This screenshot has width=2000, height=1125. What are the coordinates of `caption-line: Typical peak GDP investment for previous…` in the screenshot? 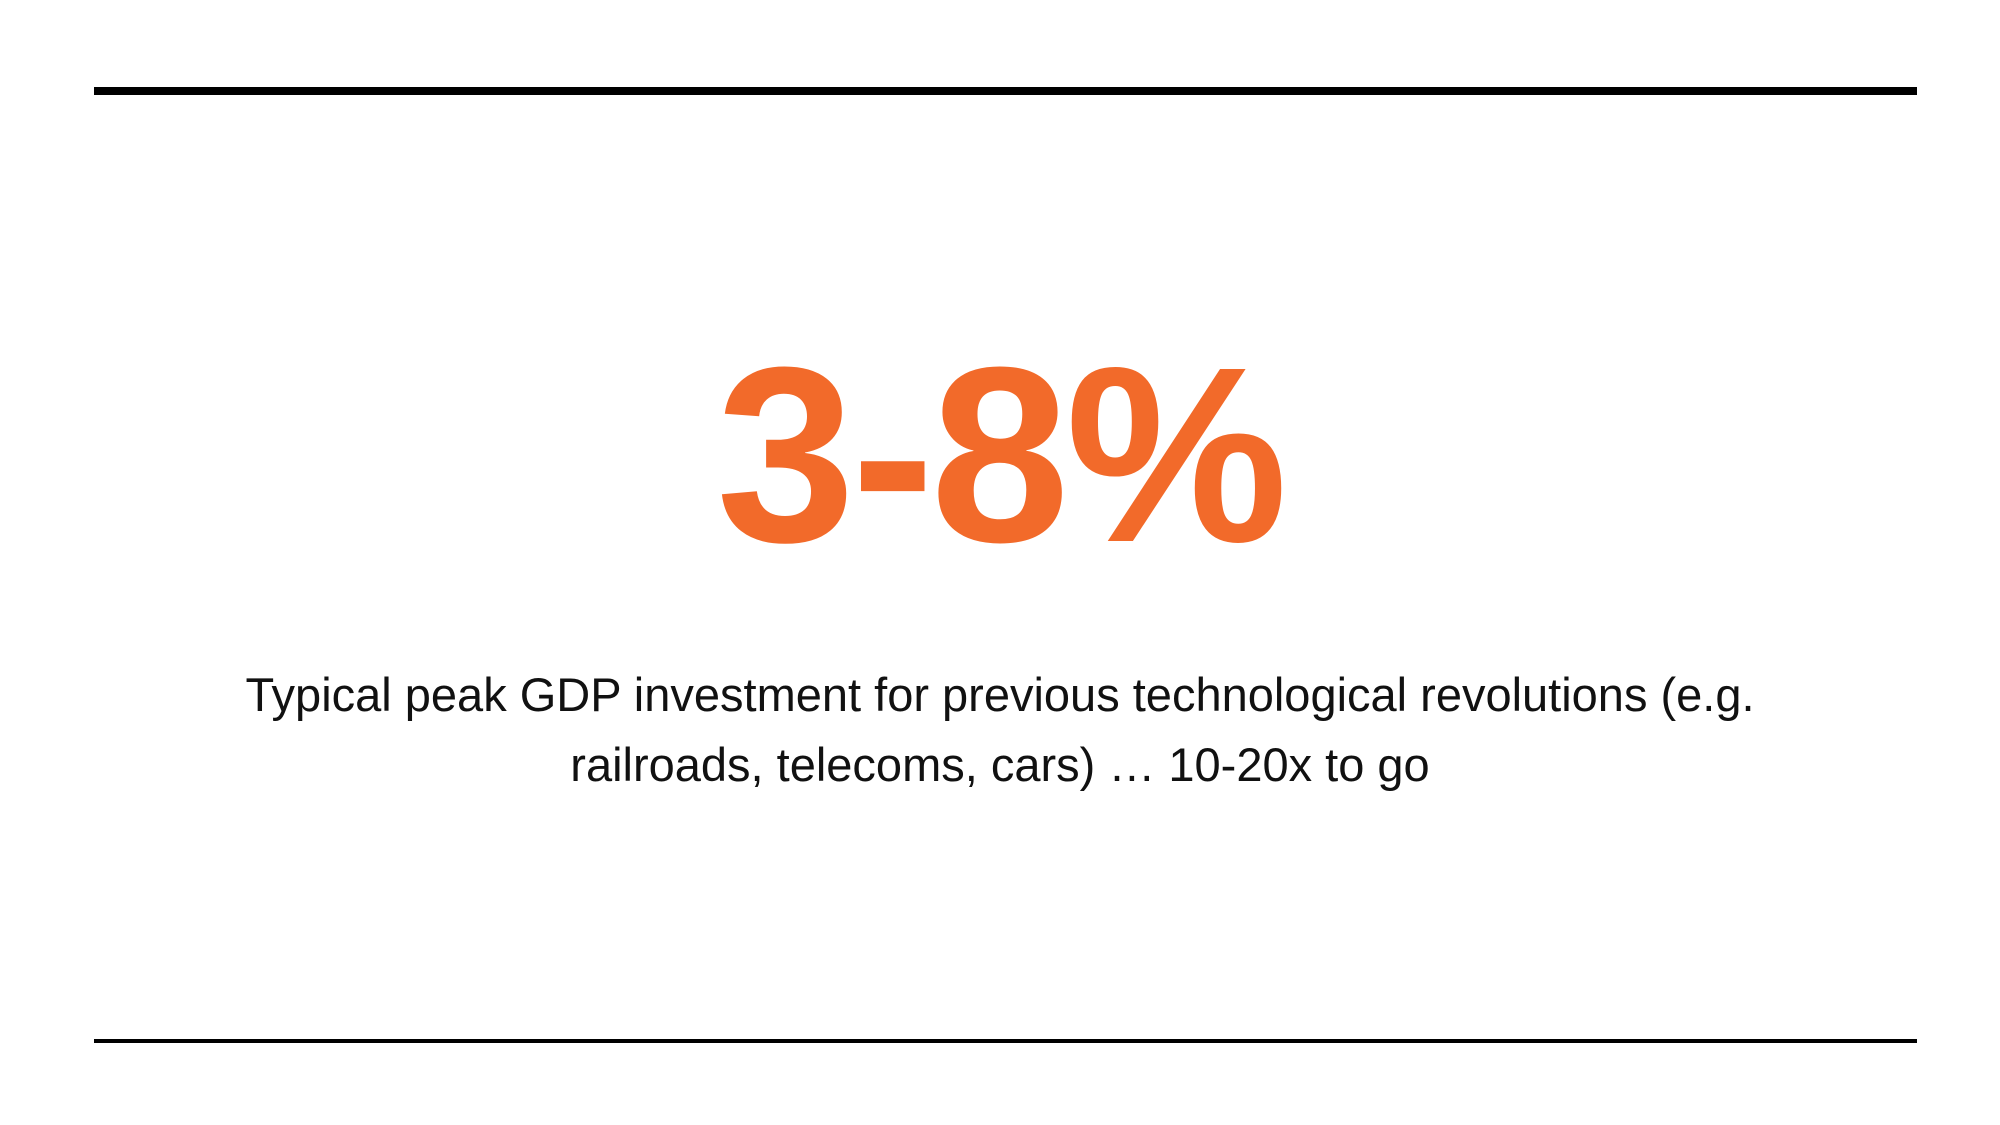 It's located at (1000, 694).